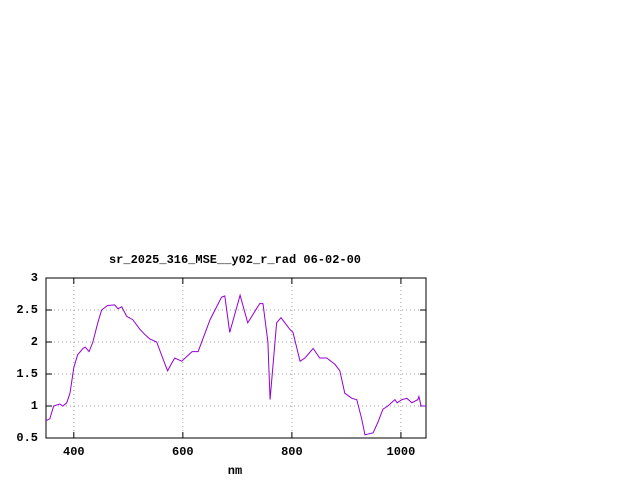 The height and width of the screenshot is (480, 640). Describe the element at coordinates (27, 374) in the screenshot. I see `y-tick-label: 1.5` at that location.